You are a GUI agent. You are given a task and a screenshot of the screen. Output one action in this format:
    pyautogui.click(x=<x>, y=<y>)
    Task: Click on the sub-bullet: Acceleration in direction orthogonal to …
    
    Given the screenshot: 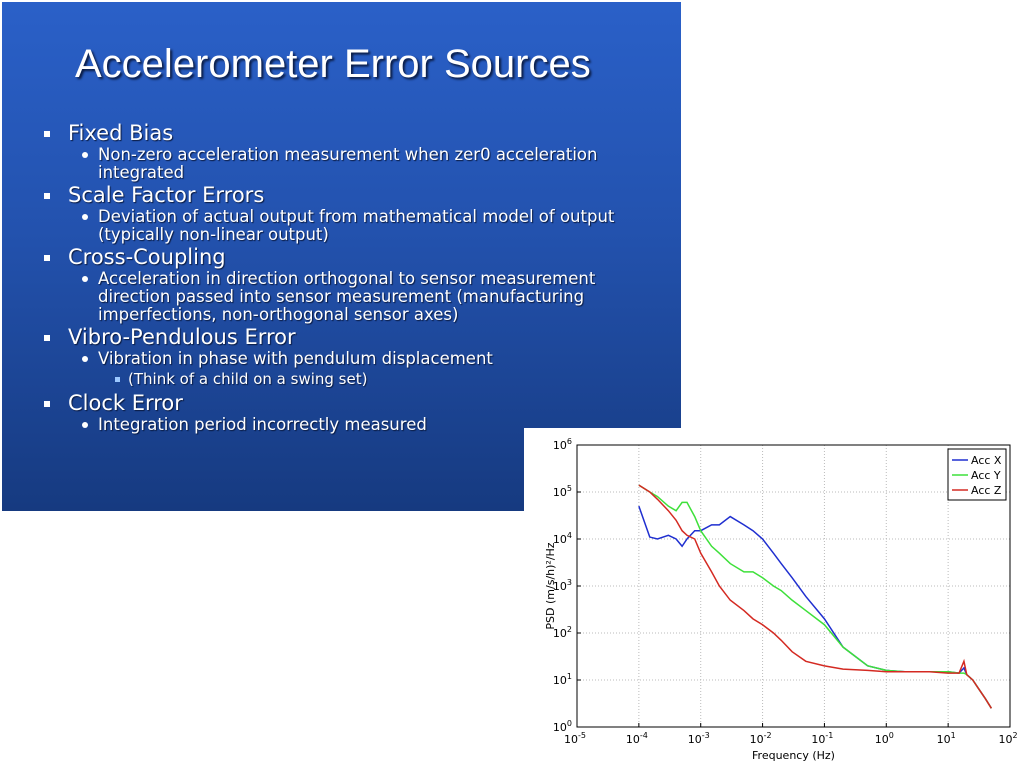 What is the action you would take?
    pyautogui.click(x=342, y=297)
    